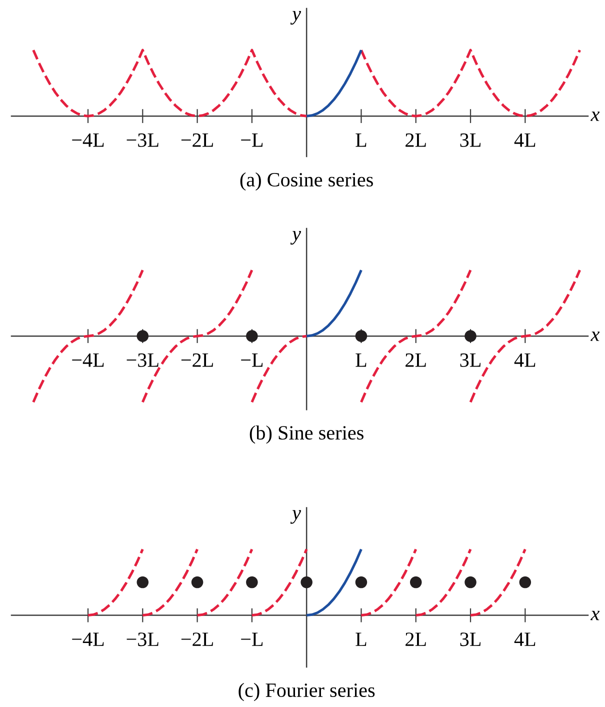  I want to click on text: (c) Fourier series, so click(306, 692).